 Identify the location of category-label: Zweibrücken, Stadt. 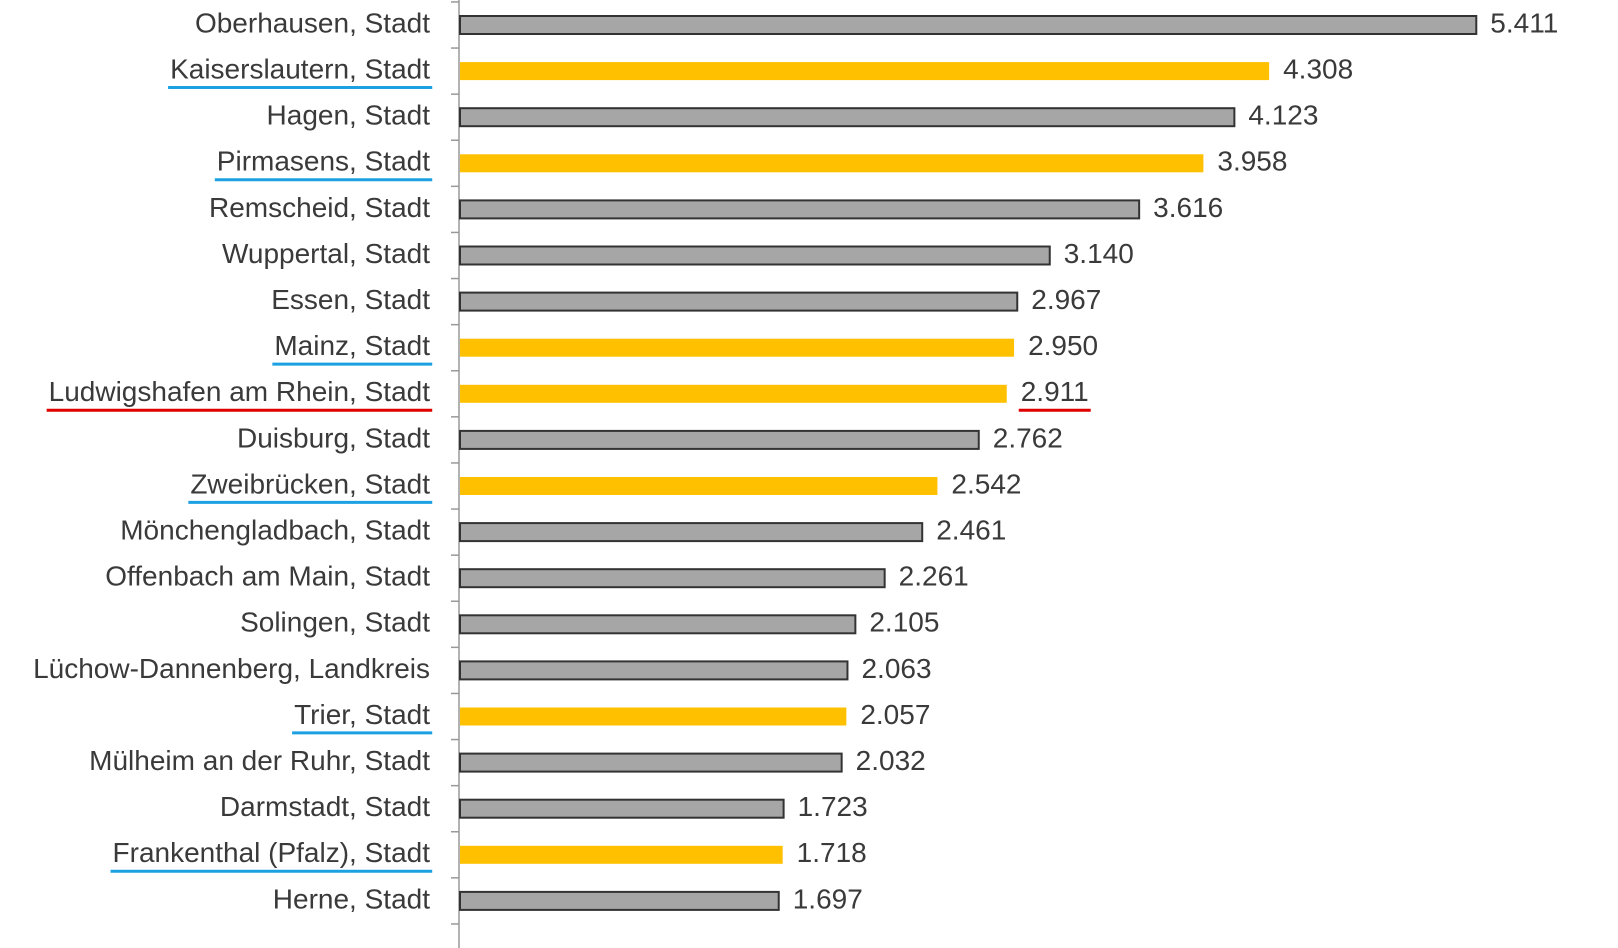
(310, 483).